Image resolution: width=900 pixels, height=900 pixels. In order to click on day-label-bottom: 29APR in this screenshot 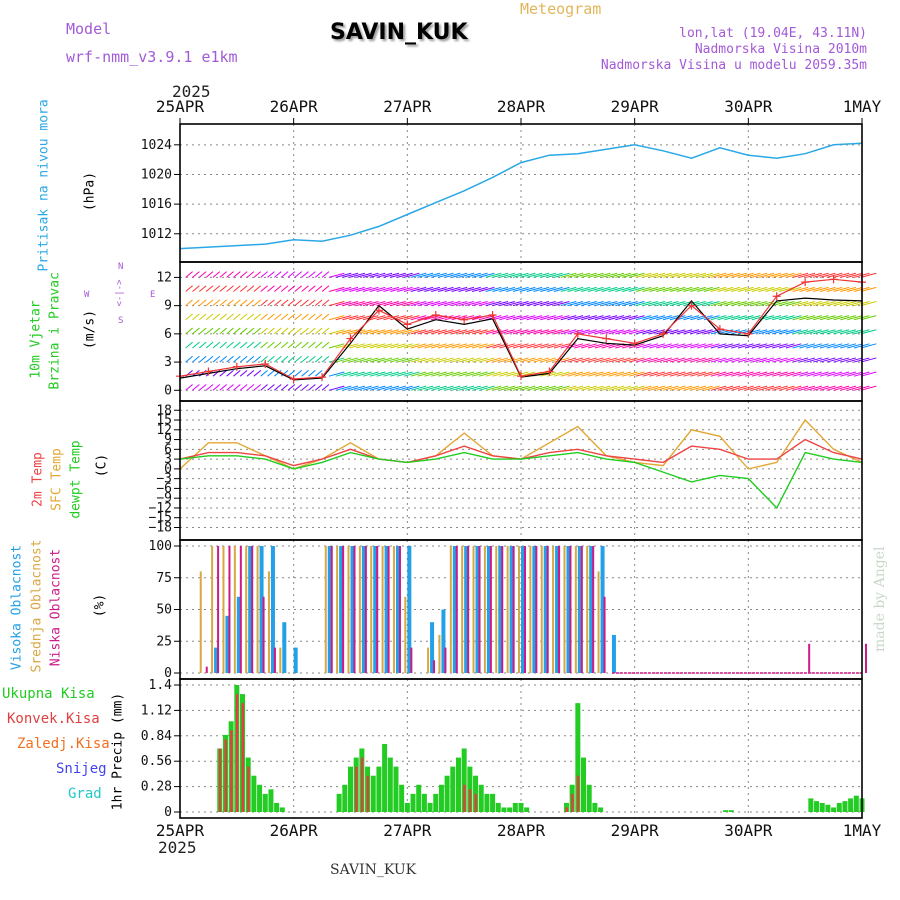, I will do `click(635, 830)`.